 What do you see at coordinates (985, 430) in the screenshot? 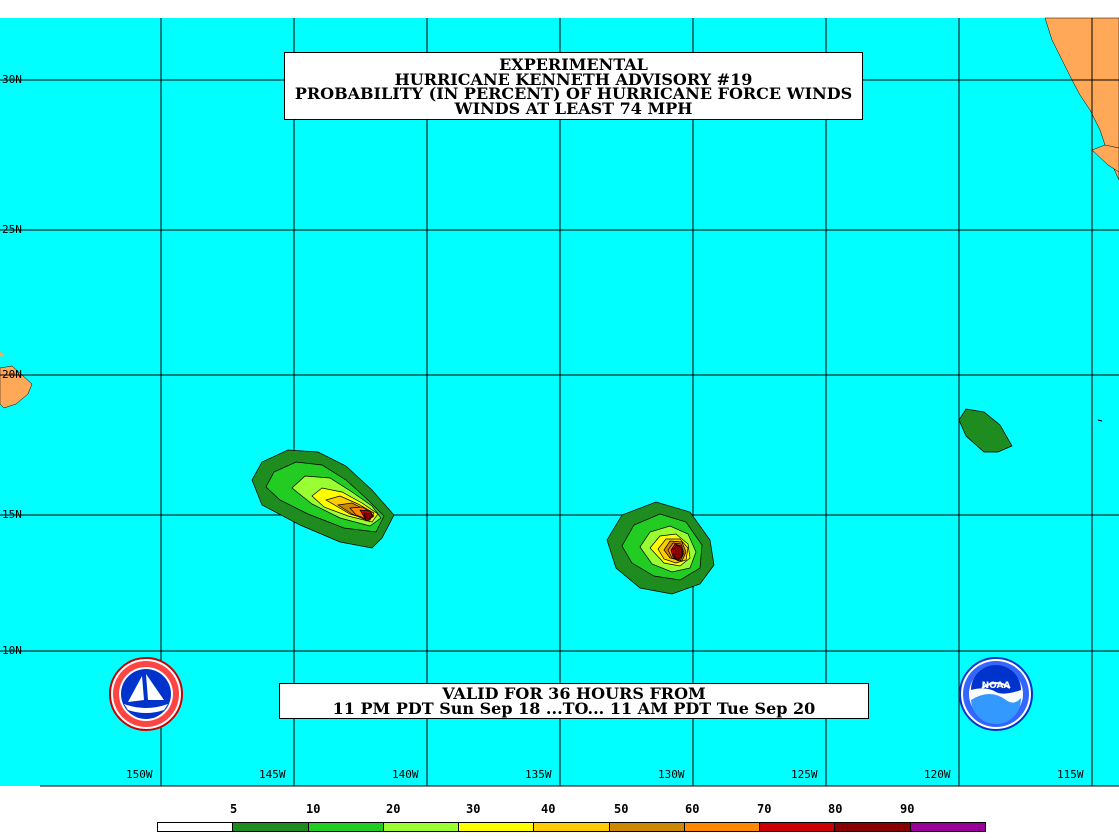
I see `eastern-probability-area` at bounding box center [985, 430].